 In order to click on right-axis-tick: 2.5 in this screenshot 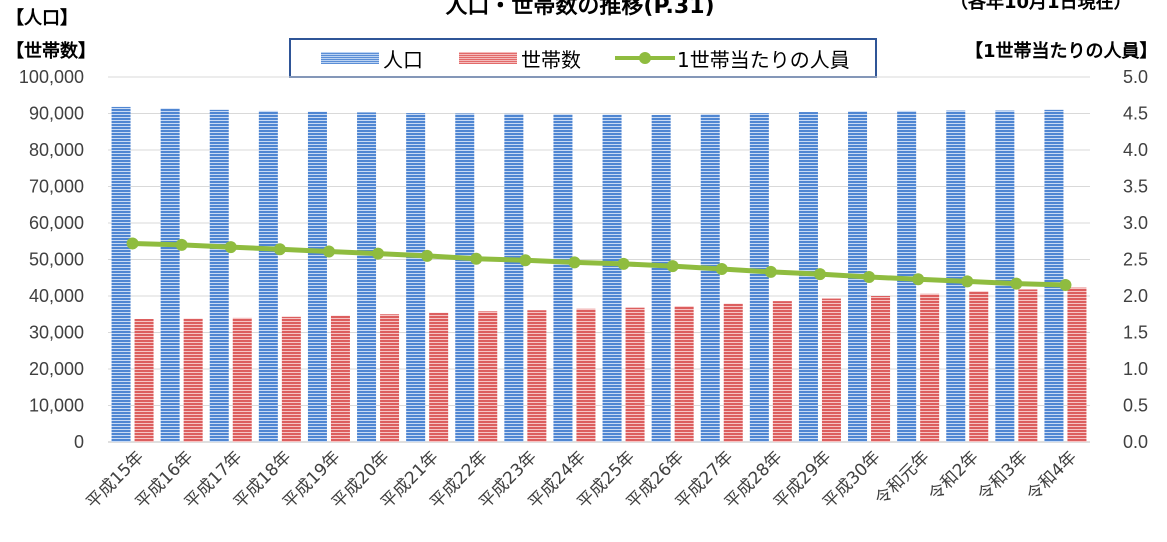, I will do `click(1135, 260)`.